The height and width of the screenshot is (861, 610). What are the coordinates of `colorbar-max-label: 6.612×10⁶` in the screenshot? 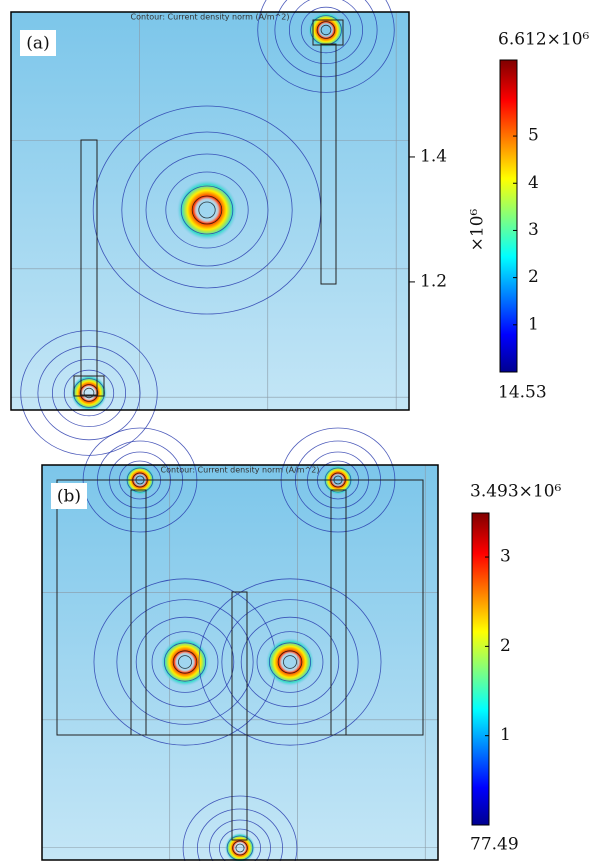 It's located at (544, 40).